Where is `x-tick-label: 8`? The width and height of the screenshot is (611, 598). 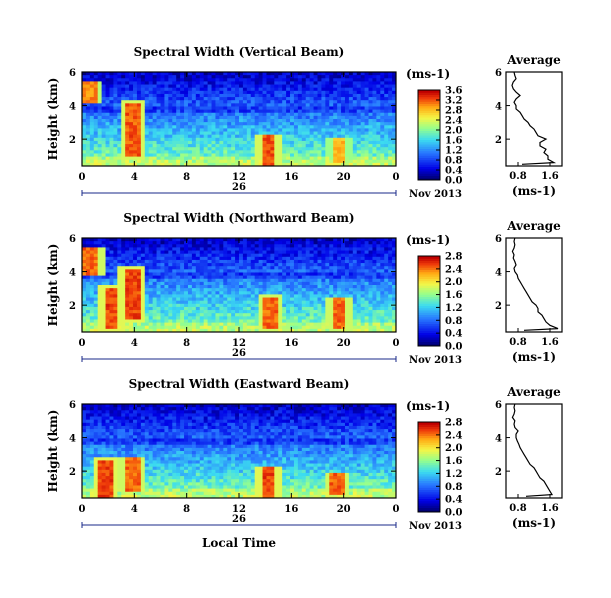
x-tick-label: 8 is located at coordinates (186, 343).